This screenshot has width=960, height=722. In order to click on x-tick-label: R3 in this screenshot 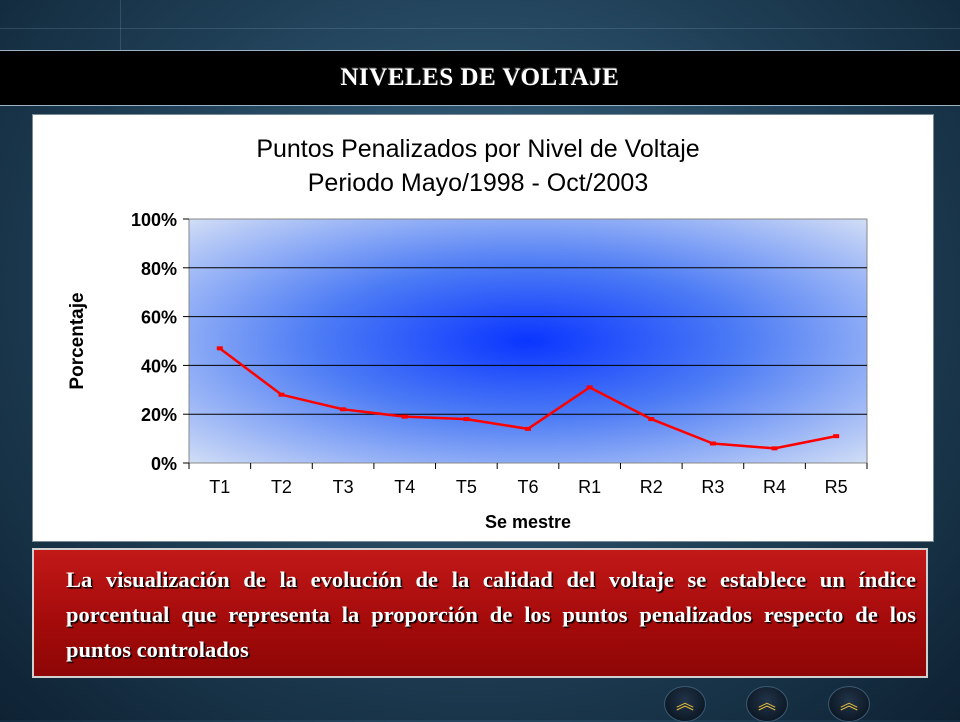, I will do `click(712, 487)`.